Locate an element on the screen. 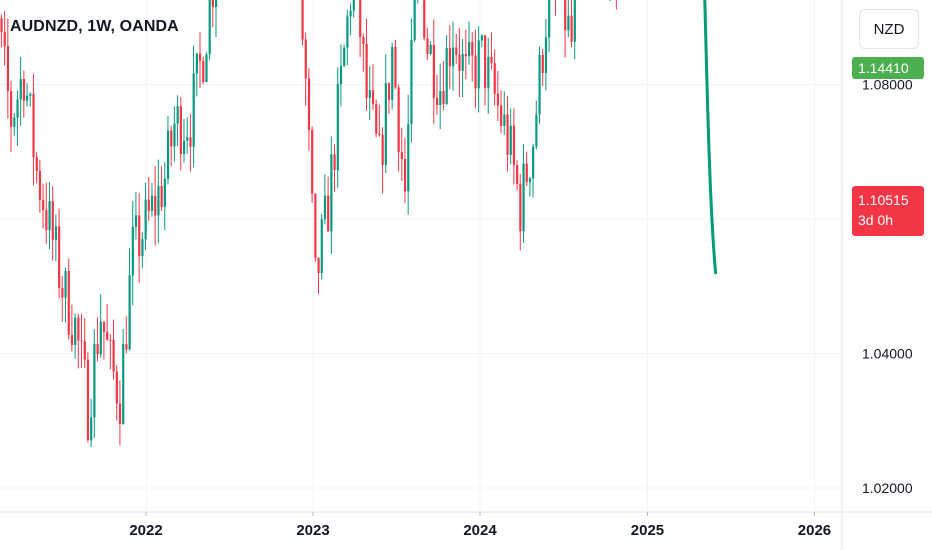  bar-countdown-label: 3d 0h is located at coordinates (876, 220).